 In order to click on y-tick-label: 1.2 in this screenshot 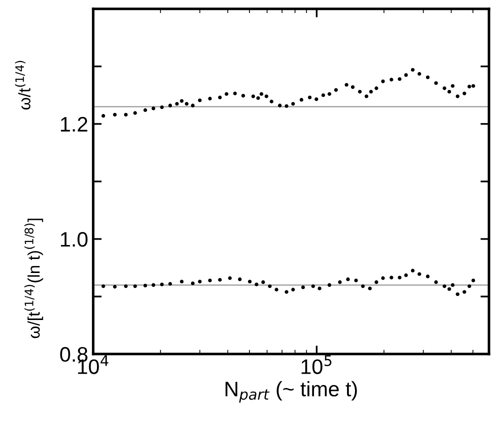, I will do `click(74, 124)`.